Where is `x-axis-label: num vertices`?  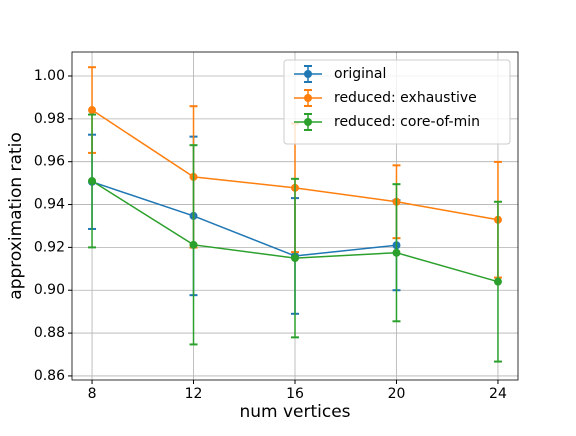
x-axis-label: num vertices is located at coordinates (294, 412).